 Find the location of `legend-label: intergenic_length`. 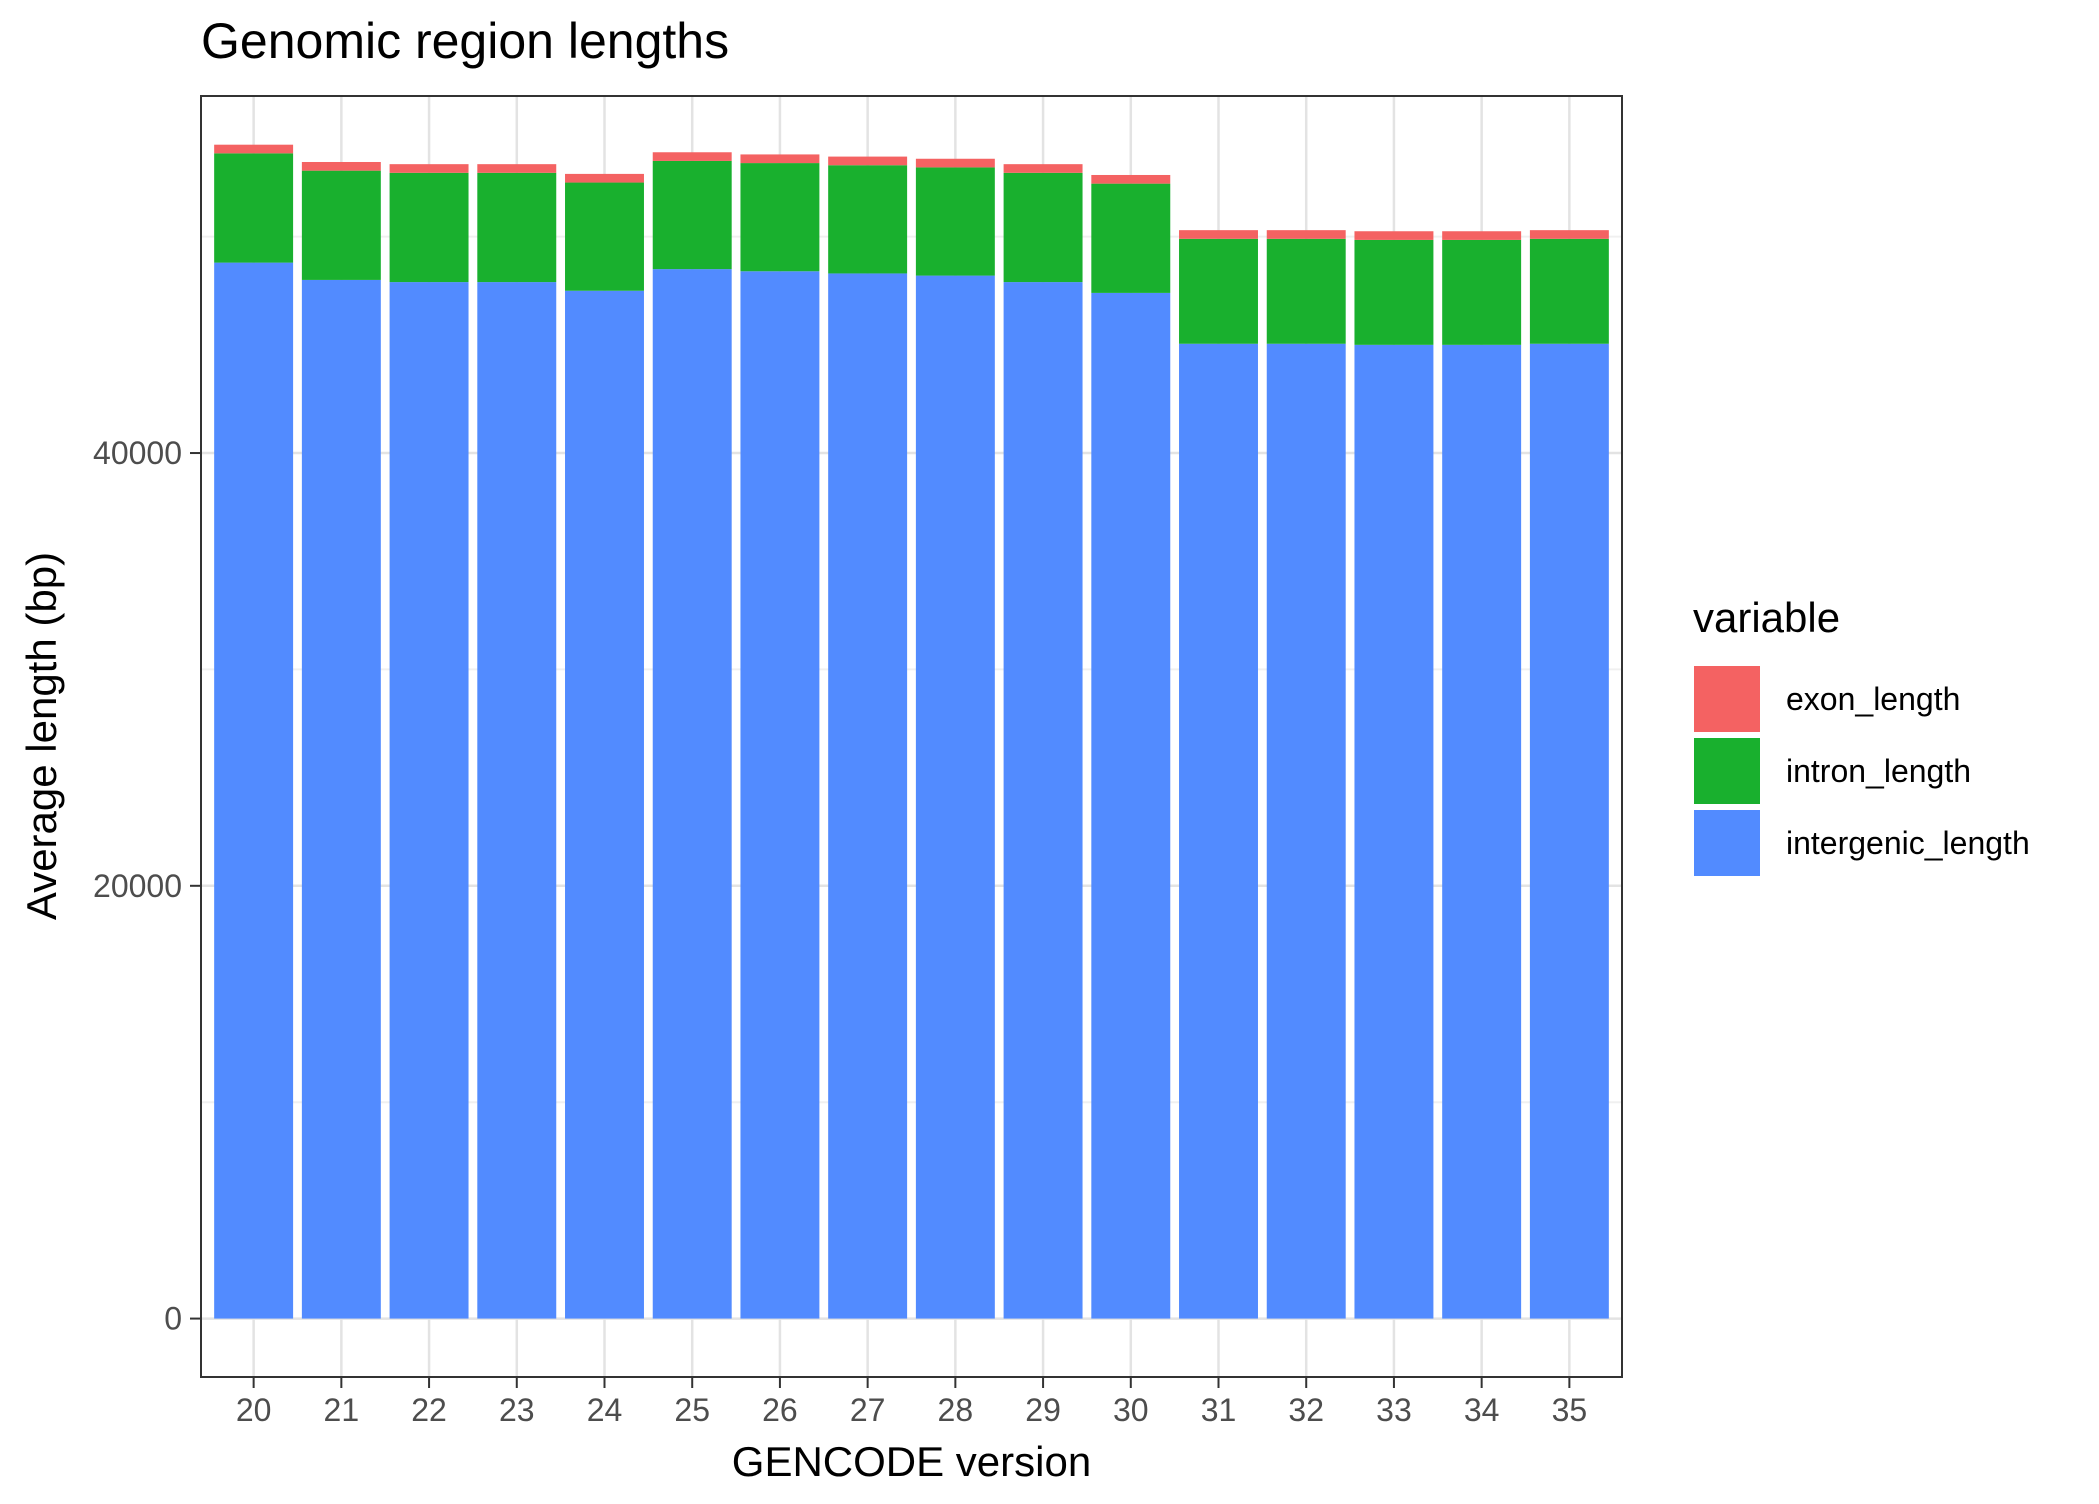

legend-label: intergenic_length is located at coordinates (1908, 843).